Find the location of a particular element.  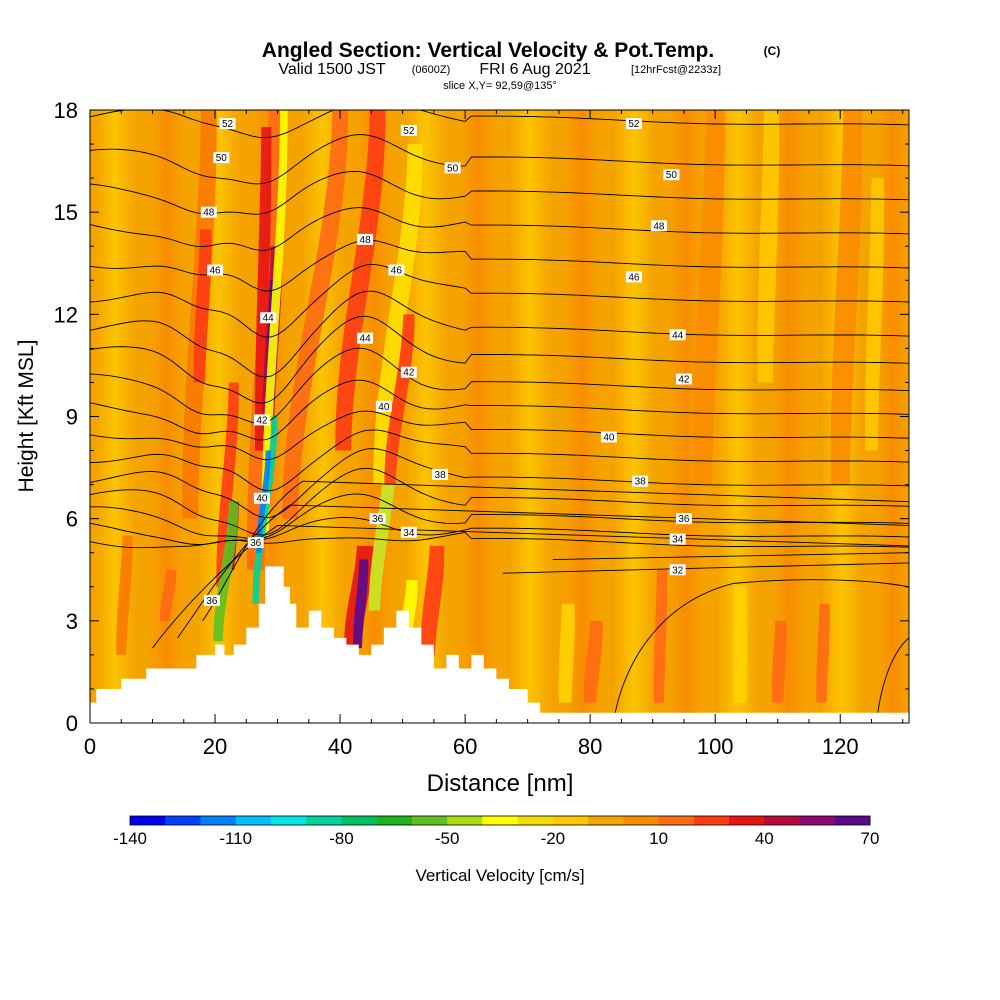

contour-label: 48 is located at coordinates (658, 226).